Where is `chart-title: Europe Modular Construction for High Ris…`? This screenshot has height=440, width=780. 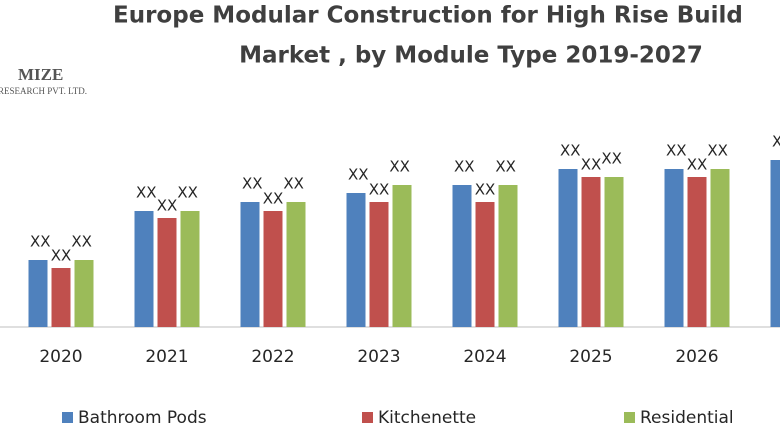 chart-title: Europe Modular Construction for High Ris… is located at coordinates (428, 16).